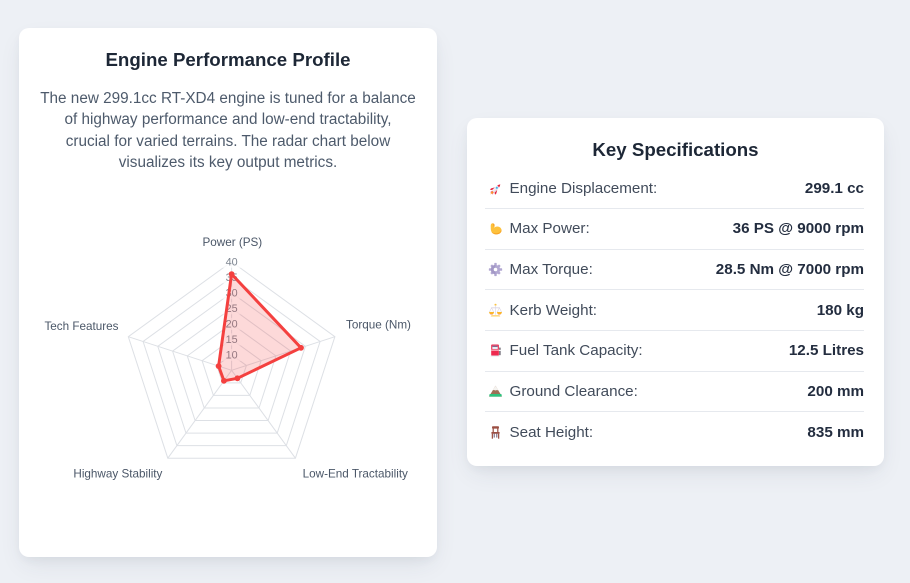  What do you see at coordinates (355, 473) in the screenshot?
I see `svg-text: Low-End Tractability` at bounding box center [355, 473].